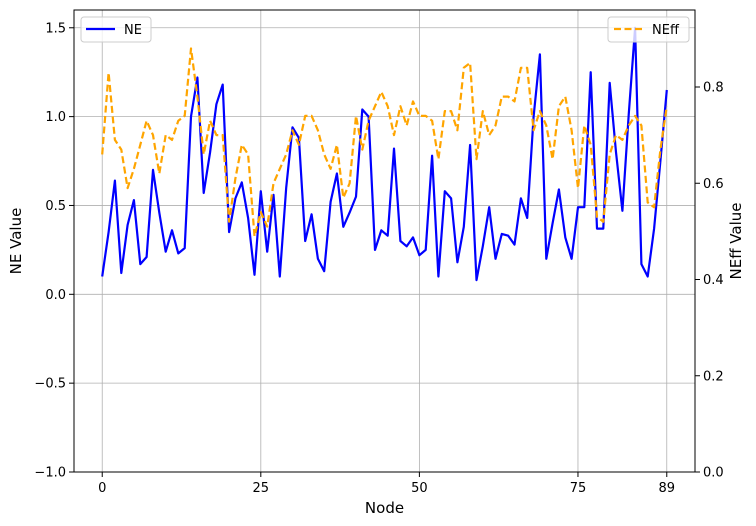 The height and width of the screenshot is (526, 756). What do you see at coordinates (50, 384) in the screenshot?
I see `left-y-tick-label: −0.5` at bounding box center [50, 384].